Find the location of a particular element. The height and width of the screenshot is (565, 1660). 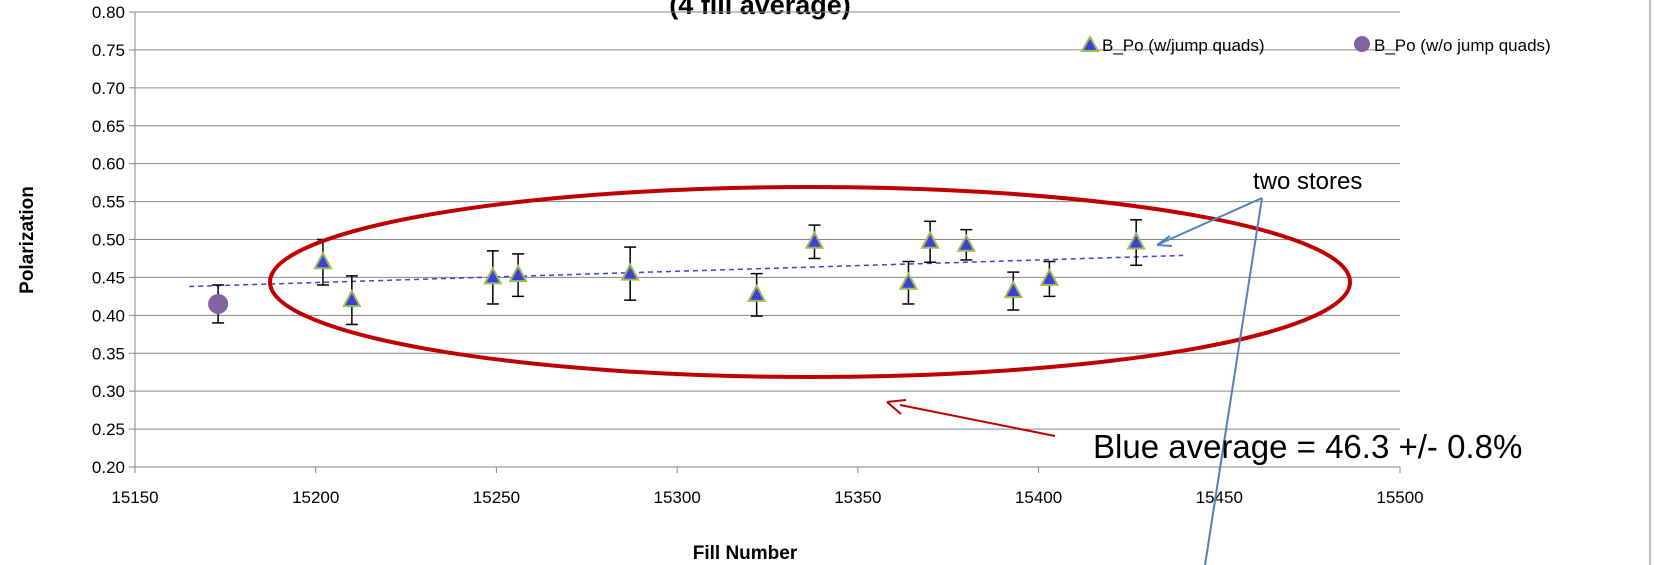

x-tick-label: 15350 is located at coordinates (857, 497).